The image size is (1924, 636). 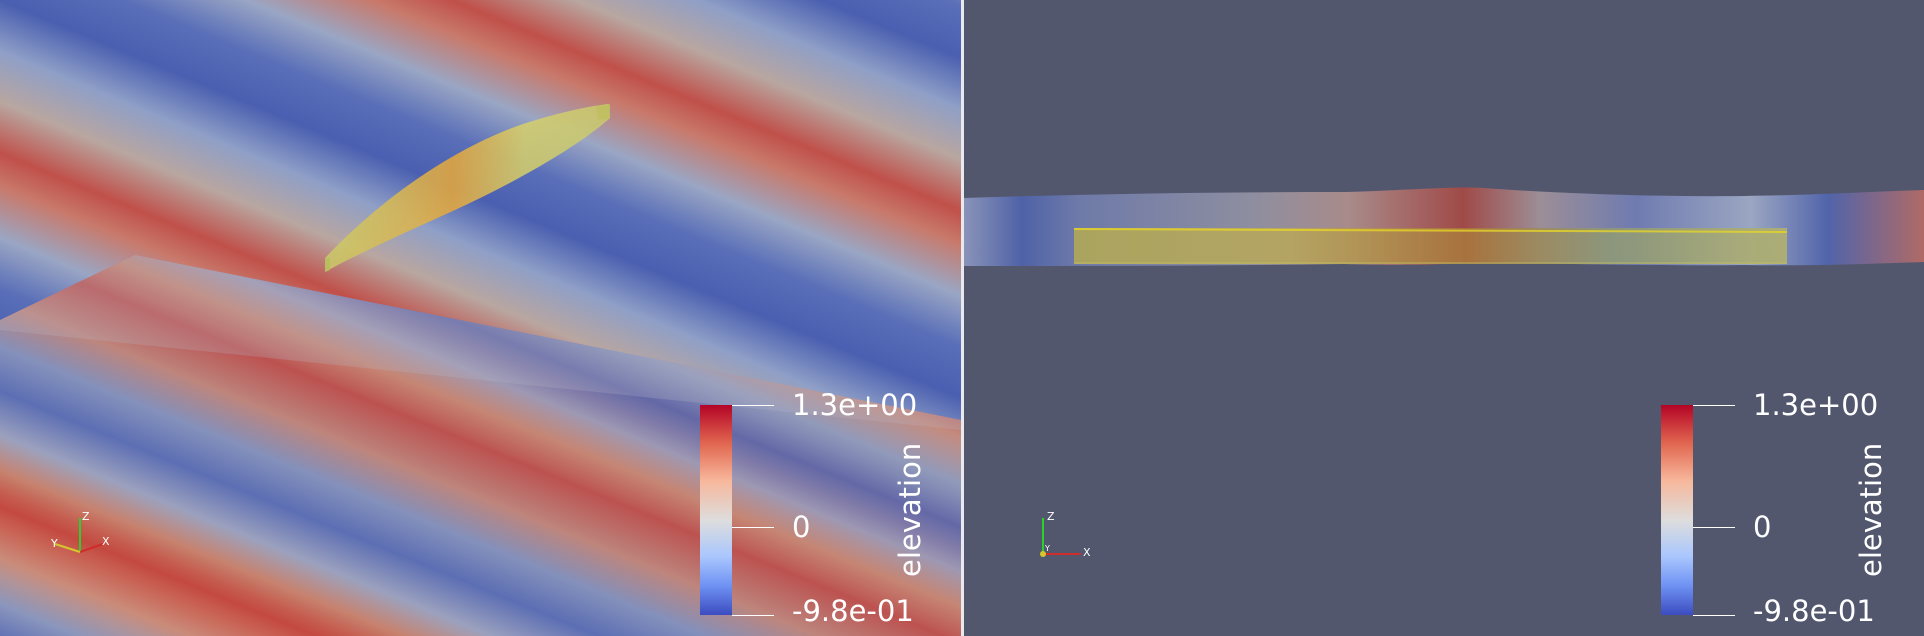 I want to click on y-axis-line, so click(x=67, y=548).